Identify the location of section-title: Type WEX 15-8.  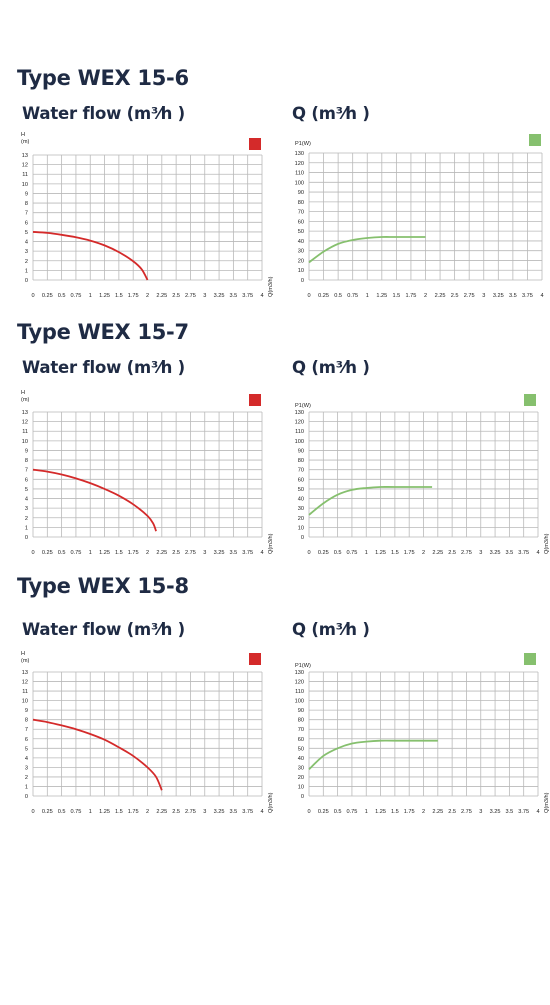
(103, 586).